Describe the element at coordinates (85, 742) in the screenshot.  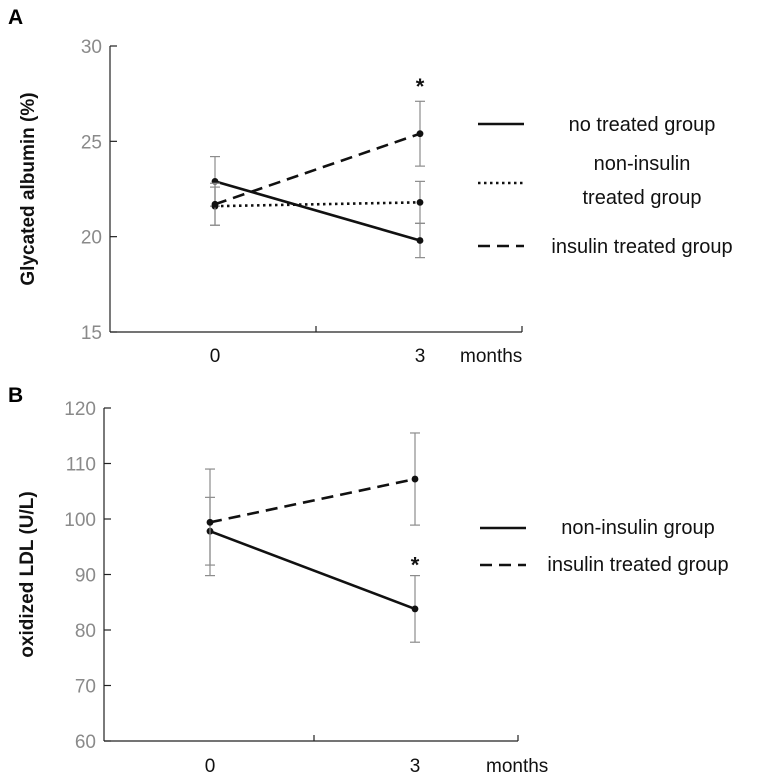
I see `y-tick-label: 60` at that location.